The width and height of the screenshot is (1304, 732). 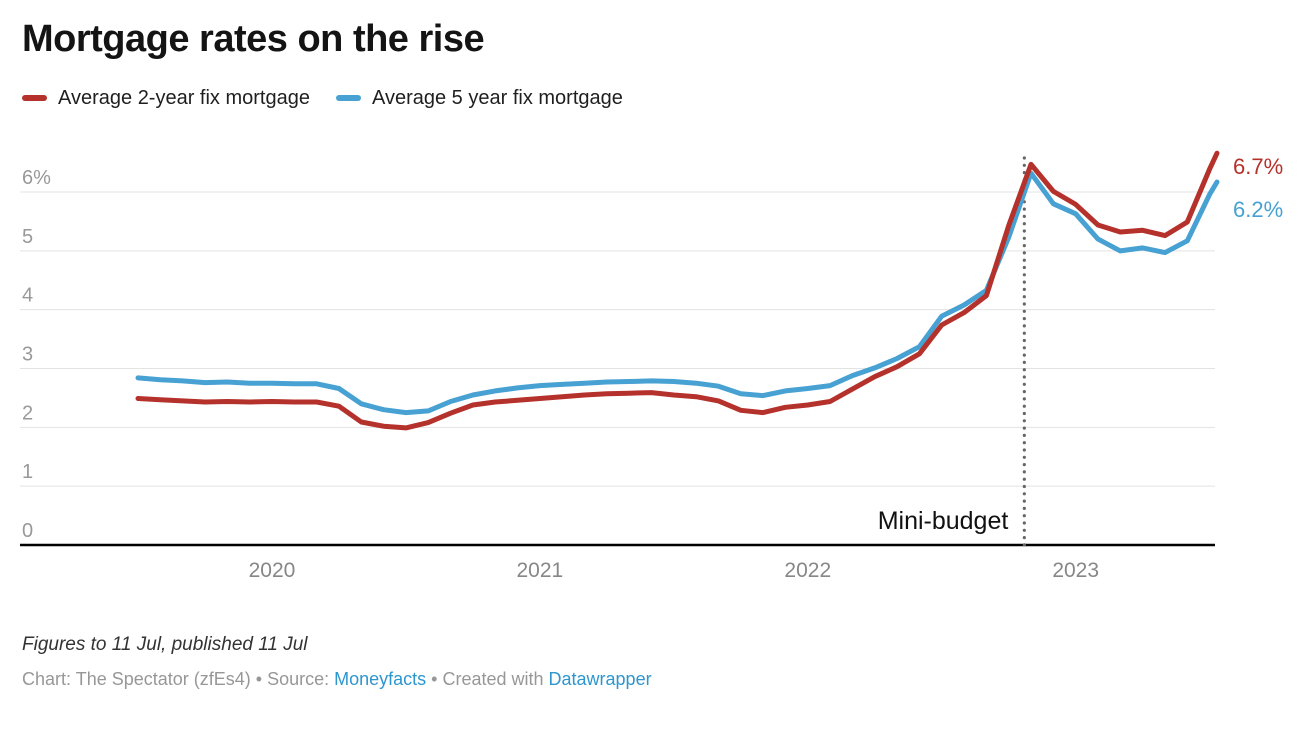 I want to click on source-link: Moneyfacts, so click(x=380, y=679).